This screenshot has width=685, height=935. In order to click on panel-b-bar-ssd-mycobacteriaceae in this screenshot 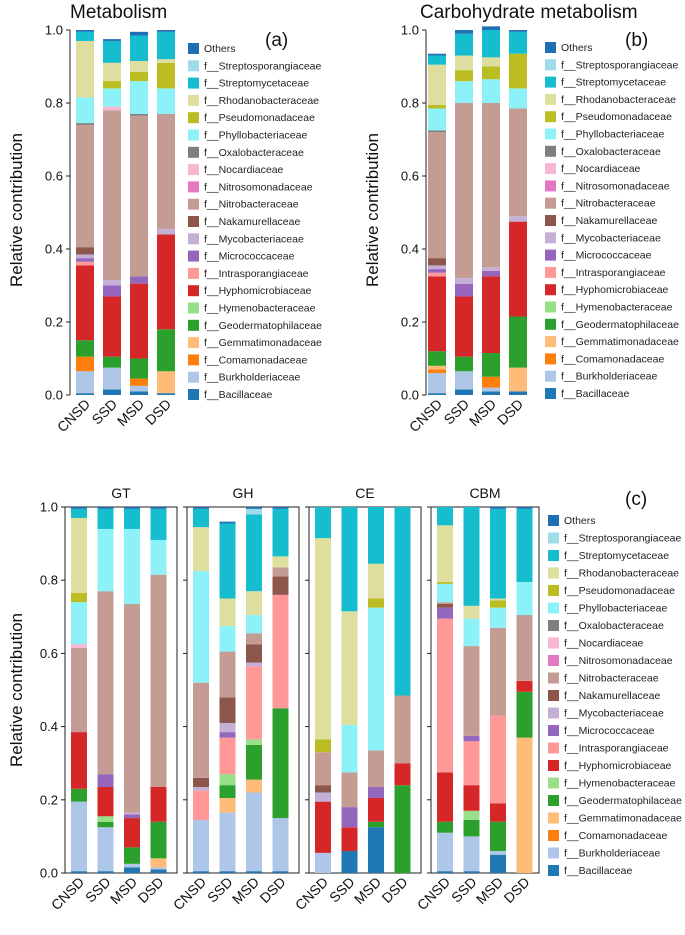, I will do `click(464, 281)`.